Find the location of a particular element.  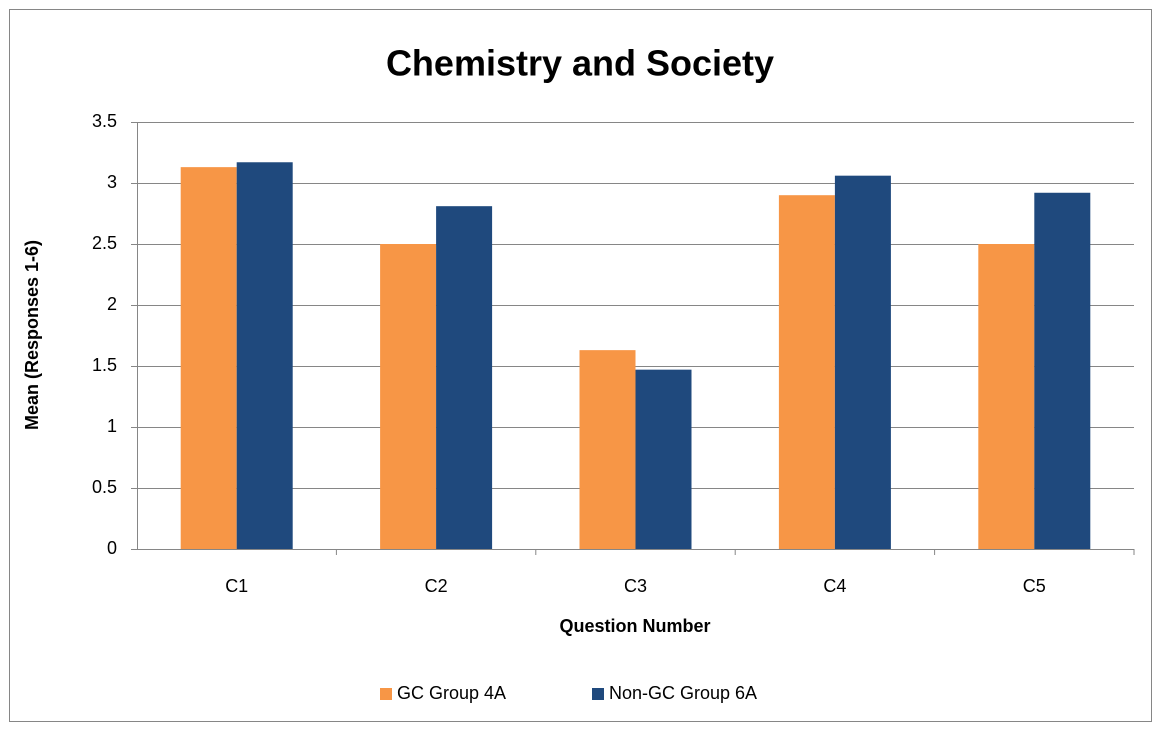

legend-label: GC Group 4A is located at coordinates (451, 693).